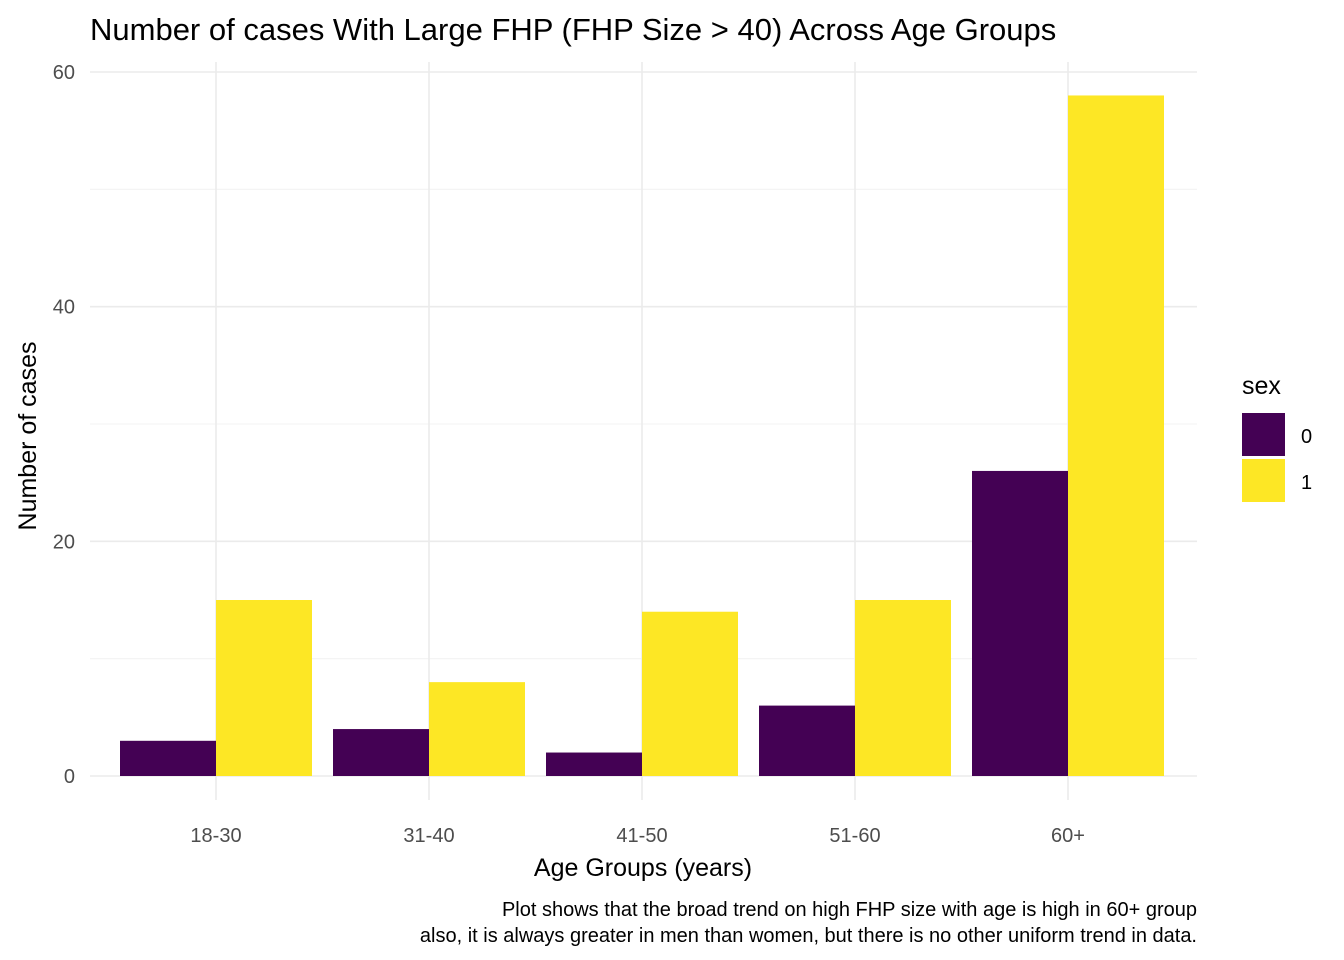  I want to click on legend-title: sex, so click(1261, 386).